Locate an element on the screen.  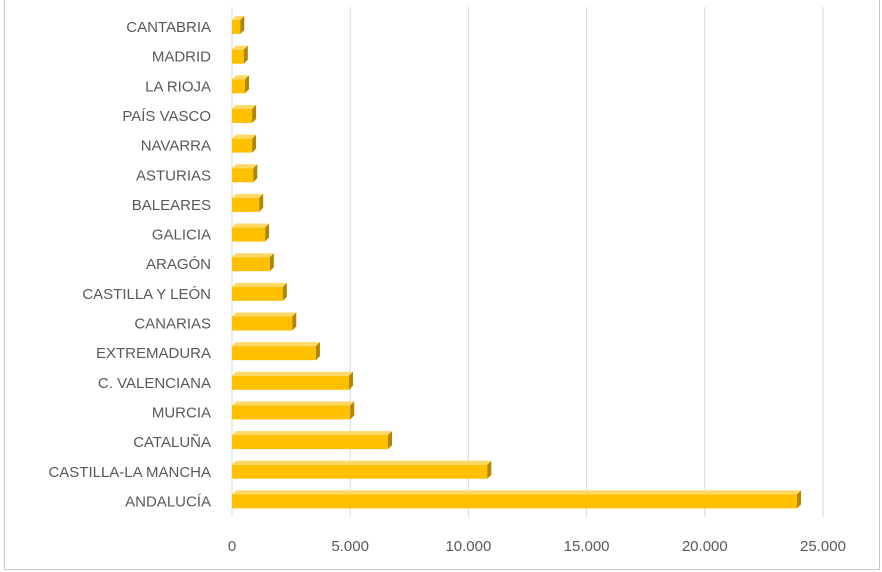
category-label: C. VALENCIANA is located at coordinates (154, 383).